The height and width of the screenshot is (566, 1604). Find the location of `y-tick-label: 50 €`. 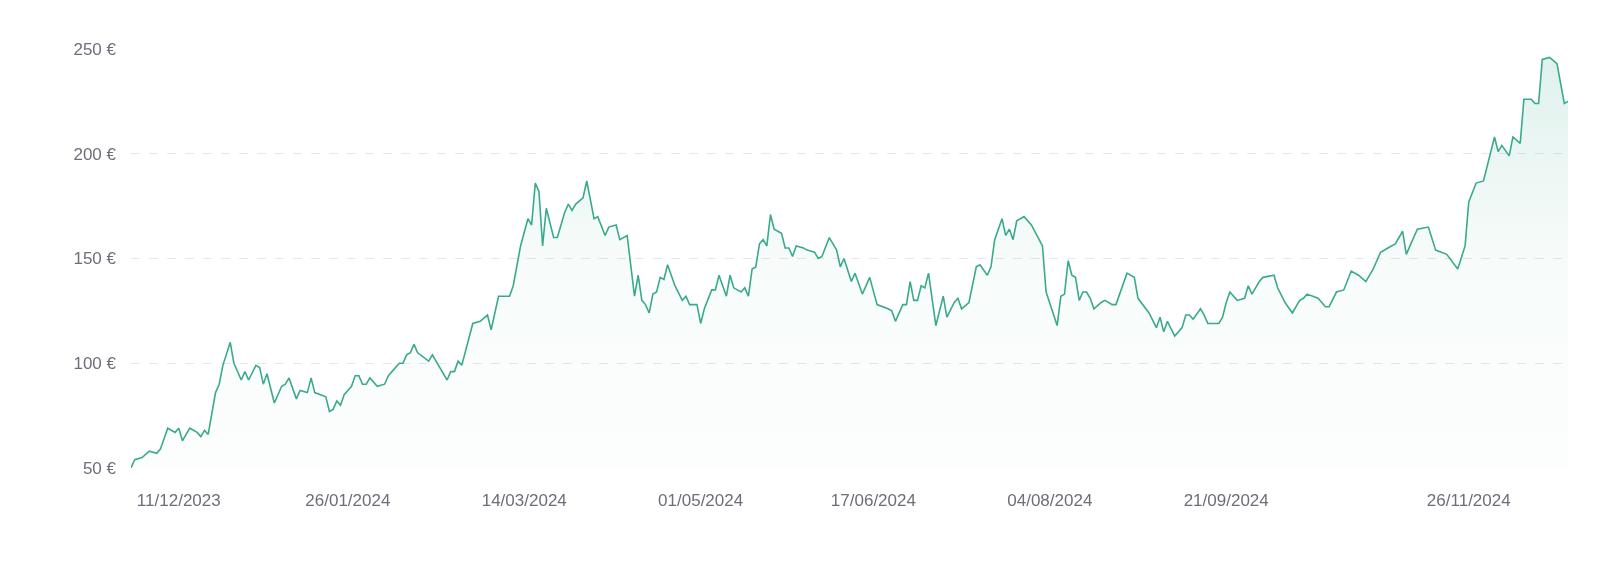

y-tick-label: 50 € is located at coordinates (99, 468).